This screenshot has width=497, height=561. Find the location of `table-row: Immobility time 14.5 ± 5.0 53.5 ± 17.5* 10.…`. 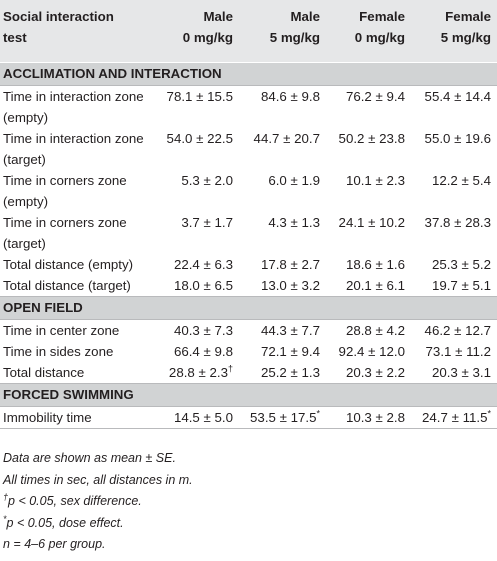

table-row: Immobility time 14.5 ± 5.0 53.5 ± 17.5* 10.… is located at coordinates (248, 417).